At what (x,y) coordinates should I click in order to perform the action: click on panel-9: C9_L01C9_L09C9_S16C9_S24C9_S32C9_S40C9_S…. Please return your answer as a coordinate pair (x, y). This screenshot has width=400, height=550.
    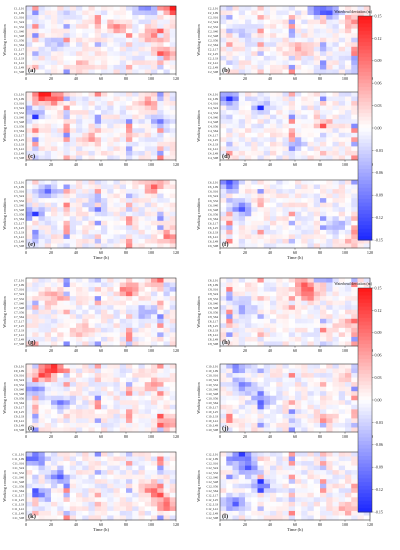
    Looking at the image, I should click on (90, 401).